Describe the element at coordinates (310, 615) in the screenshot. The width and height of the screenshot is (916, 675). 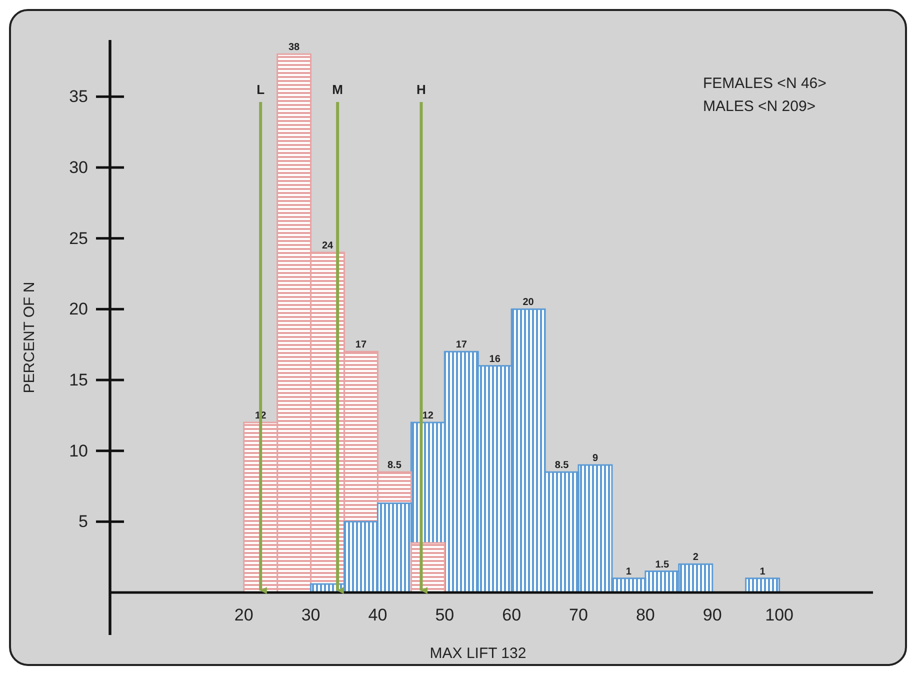
I see `x-tick-label: 30` at that location.